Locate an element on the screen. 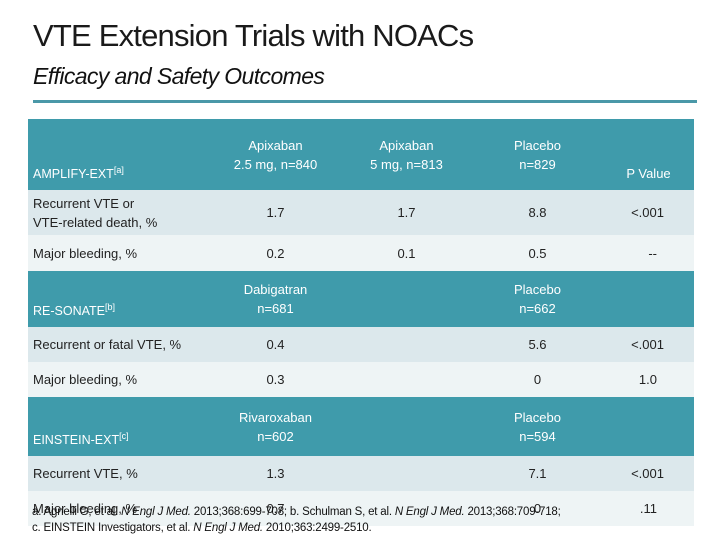 The image size is (720, 540). cell-value: 7.1 is located at coordinates (537, 473).